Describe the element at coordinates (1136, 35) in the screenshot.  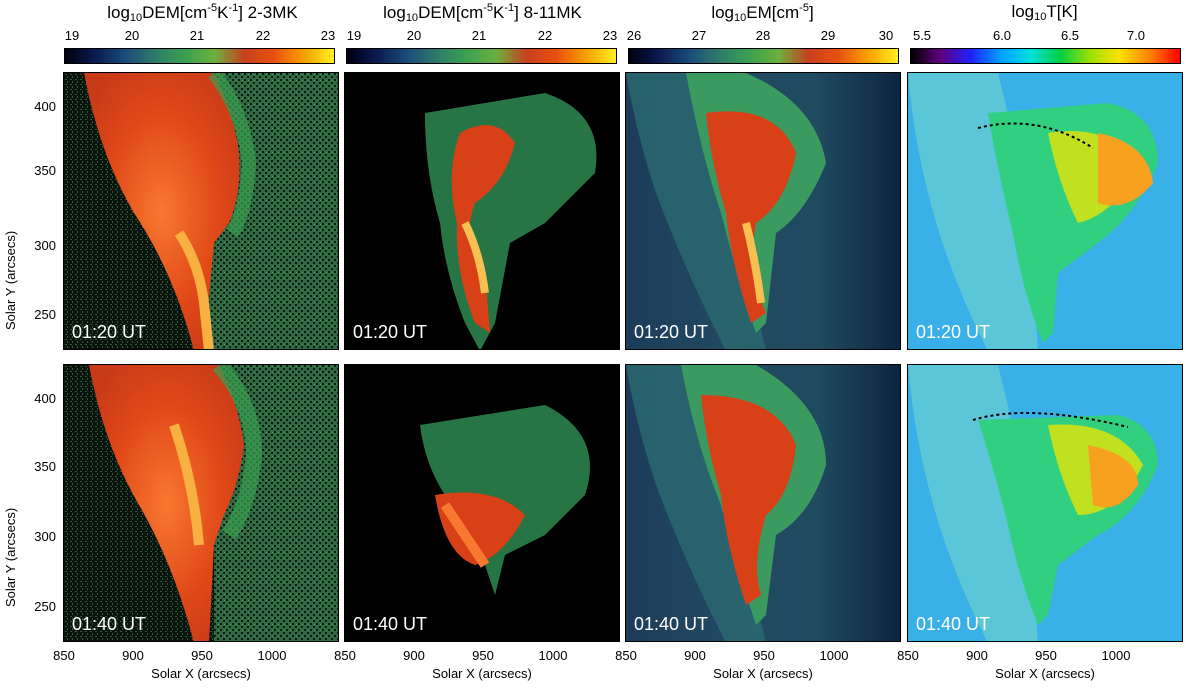
I see `cb4-tick: 7.0` at that location.